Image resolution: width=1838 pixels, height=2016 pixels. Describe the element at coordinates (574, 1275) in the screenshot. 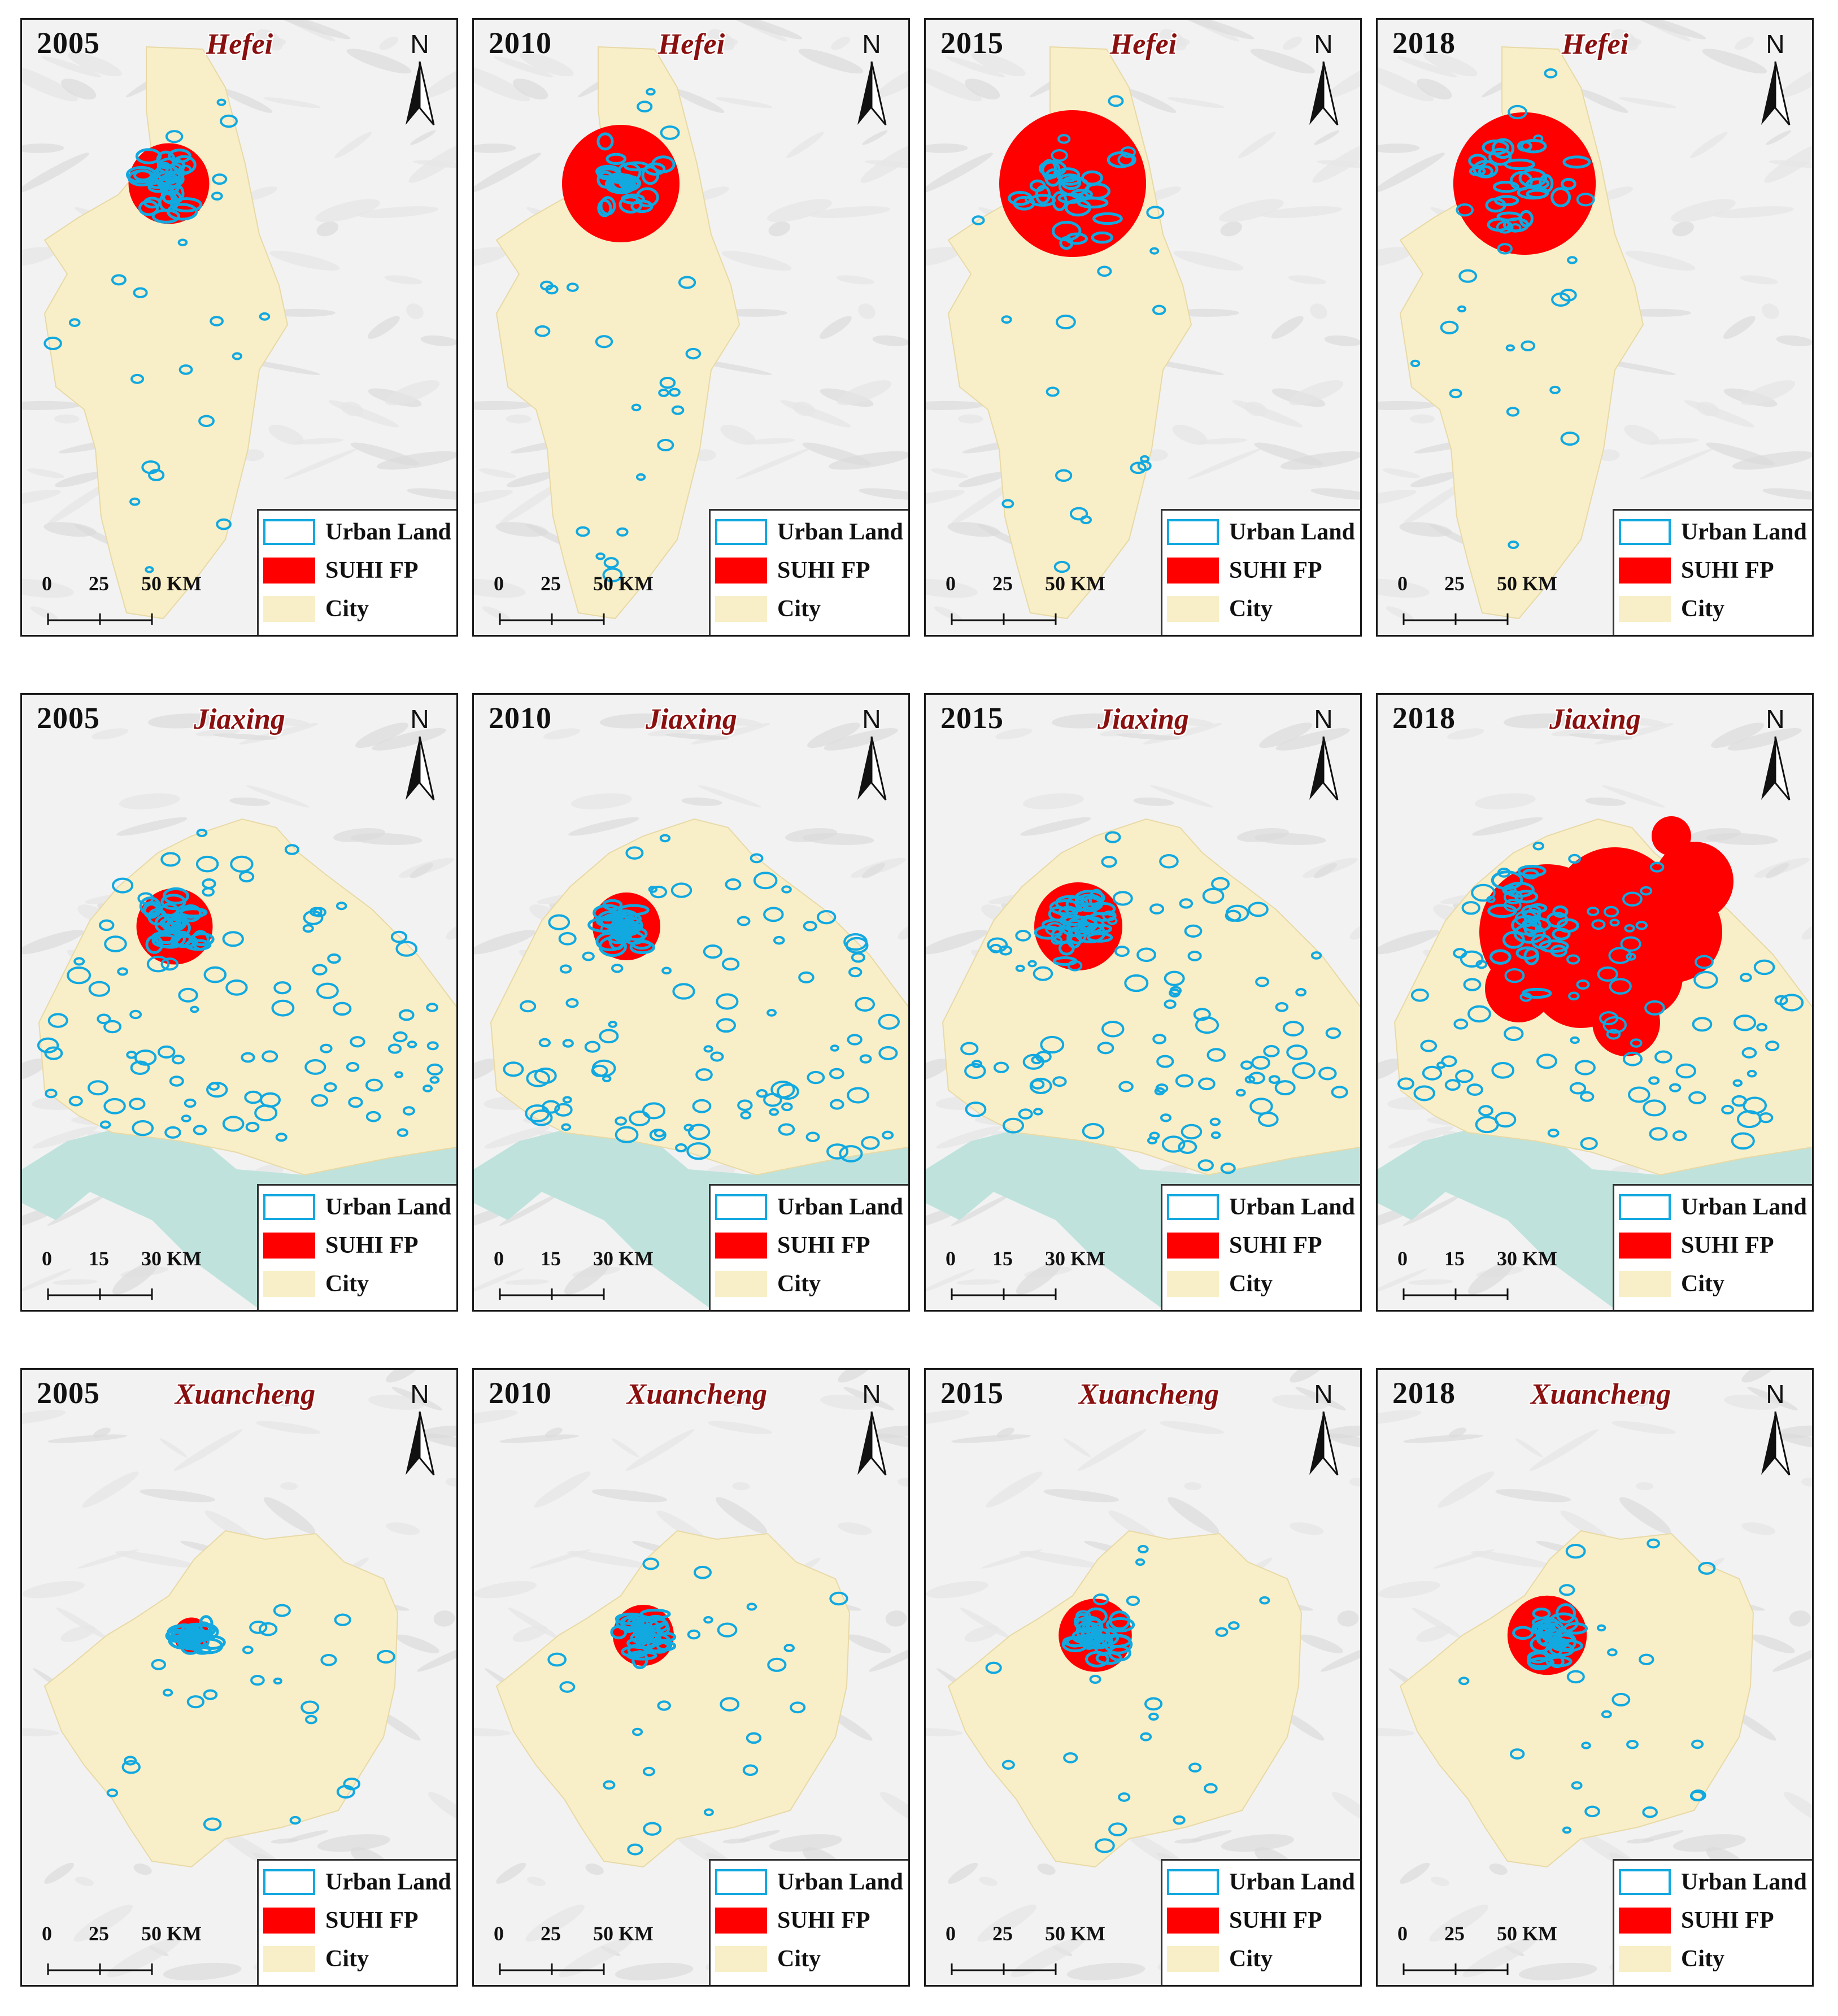

I see `scale-bar: 0 15 30 KM` at that location.